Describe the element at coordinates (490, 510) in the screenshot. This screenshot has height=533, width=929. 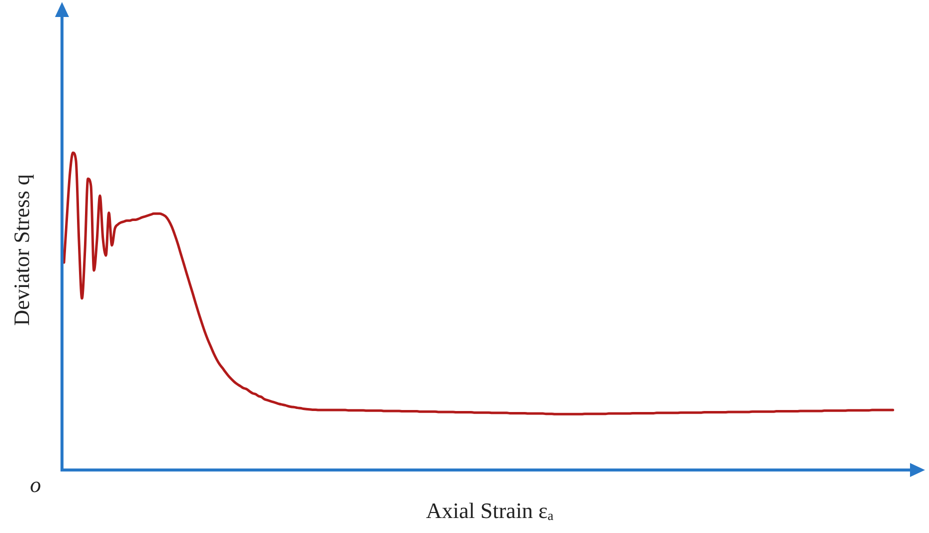
I see `x-axis-title: Axial Strain εₐ` at that location.